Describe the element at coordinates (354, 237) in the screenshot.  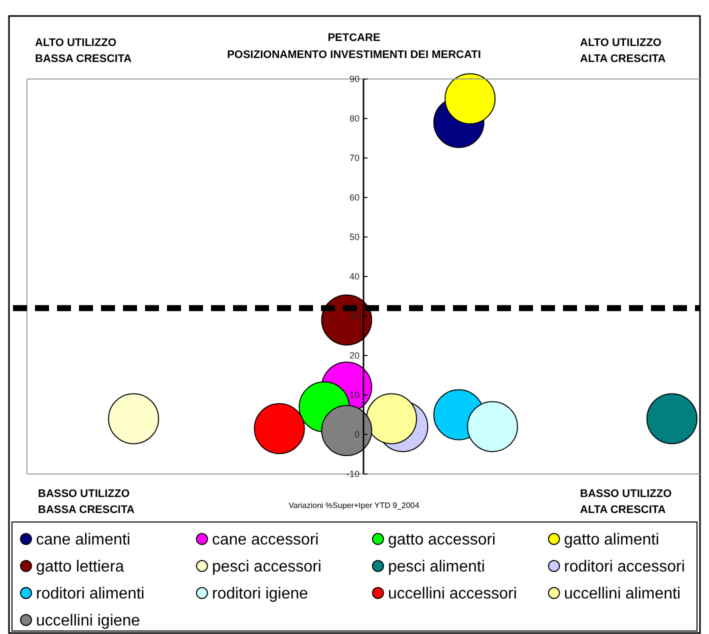
I see `y-tick-label: 50` at that location.